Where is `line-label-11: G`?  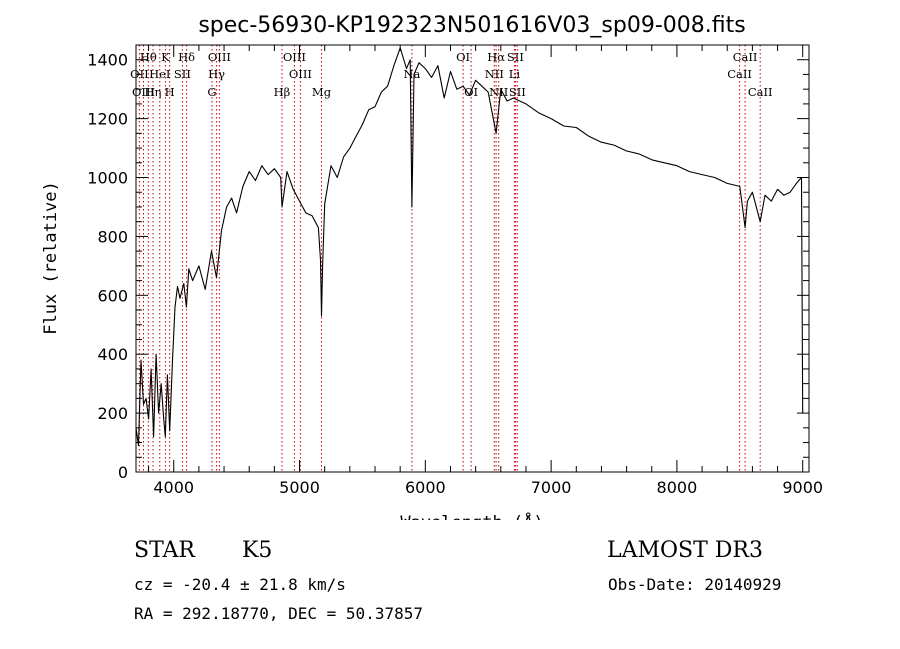
line-label-11: G is located at coordinates (211, 92).